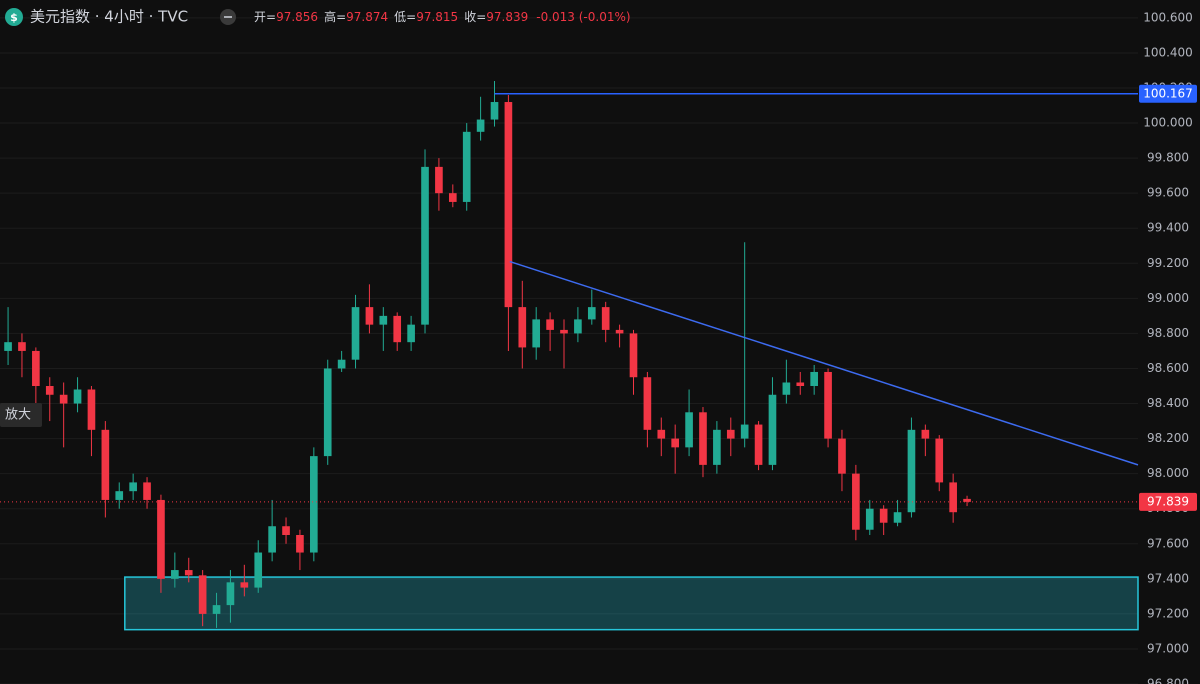 The height and width of the screenshot is (684, 1200). I want to click on y-tick-label: 99.000, so click(1168, 298).